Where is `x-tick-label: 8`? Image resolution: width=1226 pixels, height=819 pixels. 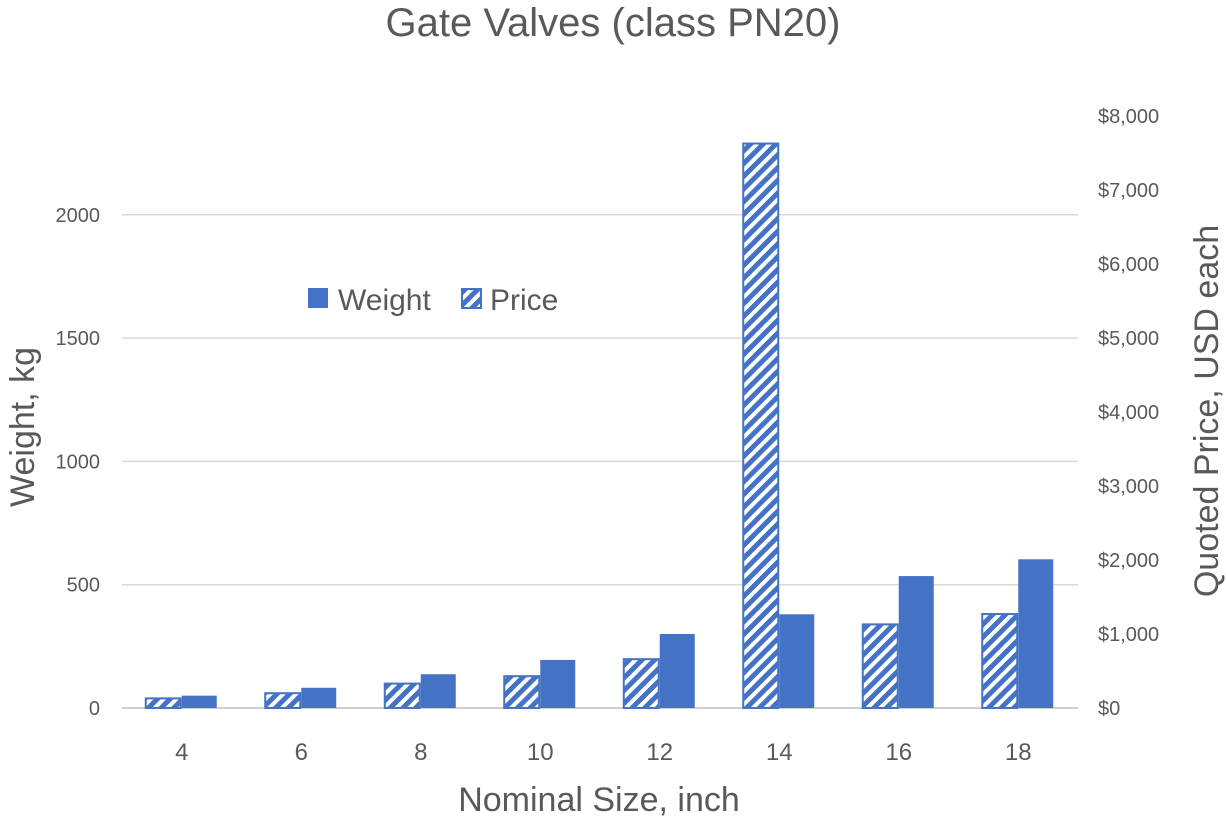 x-tick-label: 8 is located at coordinates (420, 752).